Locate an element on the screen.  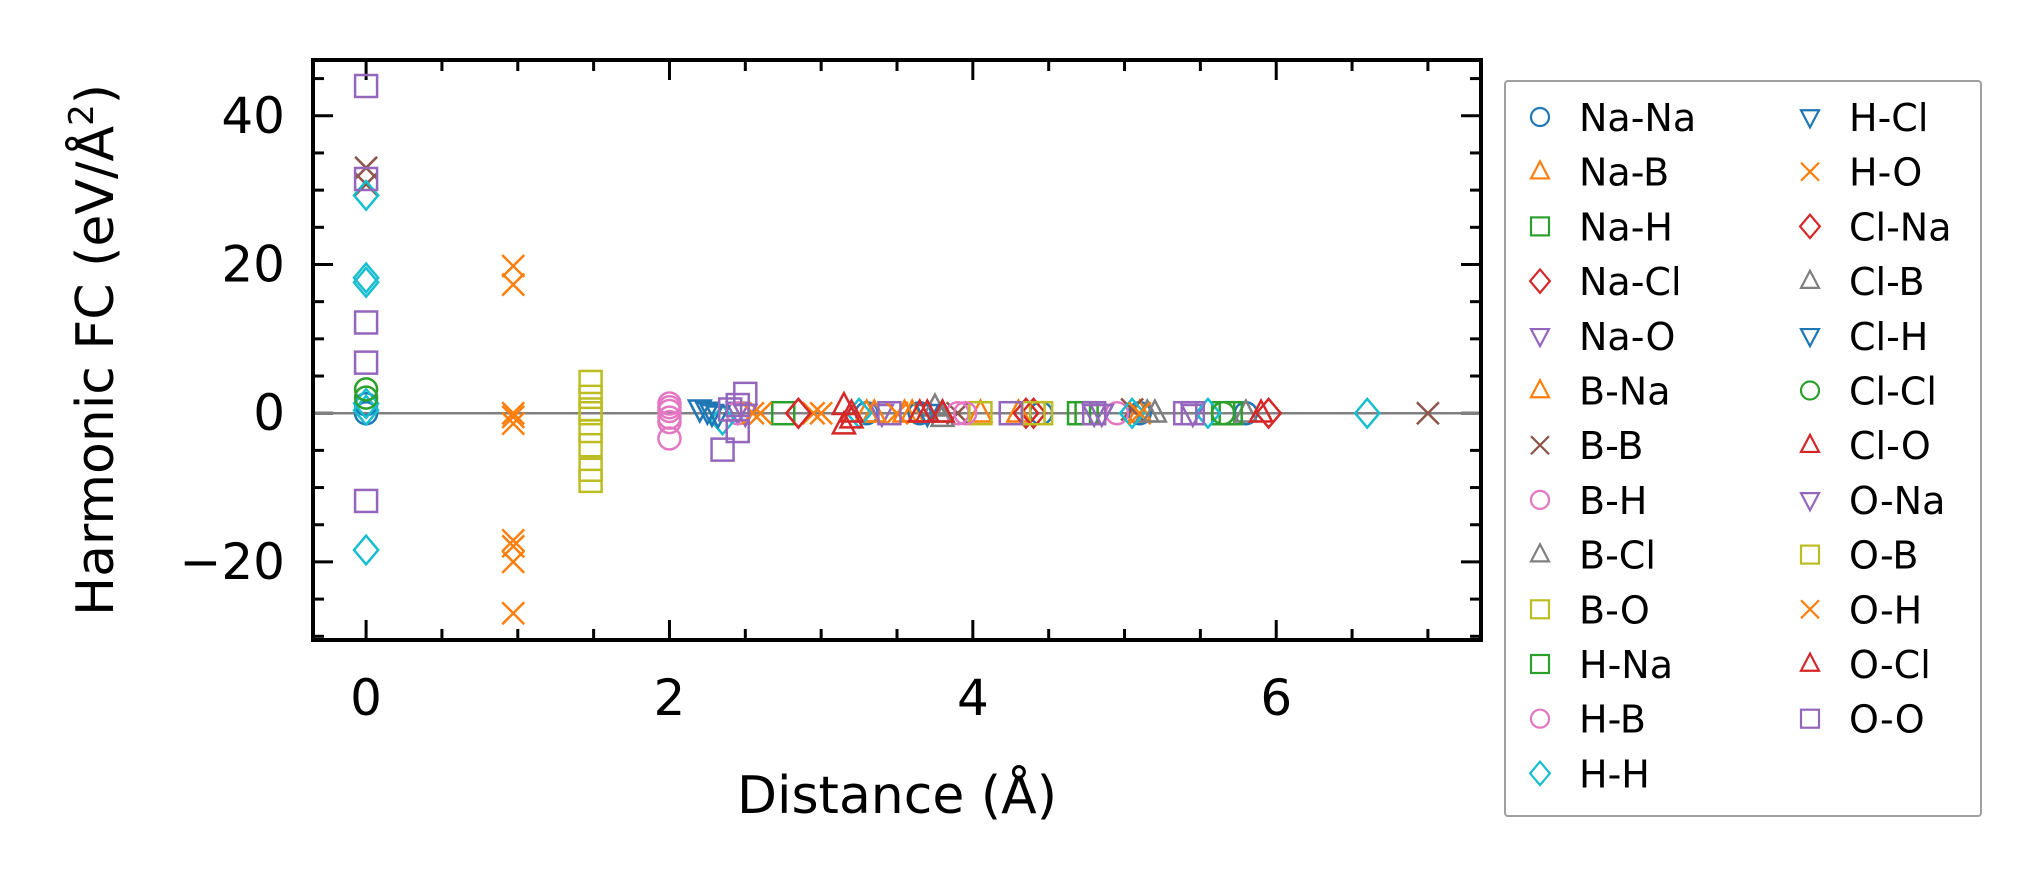
legend-marker-na-b is located at coordinates (1540, 169).